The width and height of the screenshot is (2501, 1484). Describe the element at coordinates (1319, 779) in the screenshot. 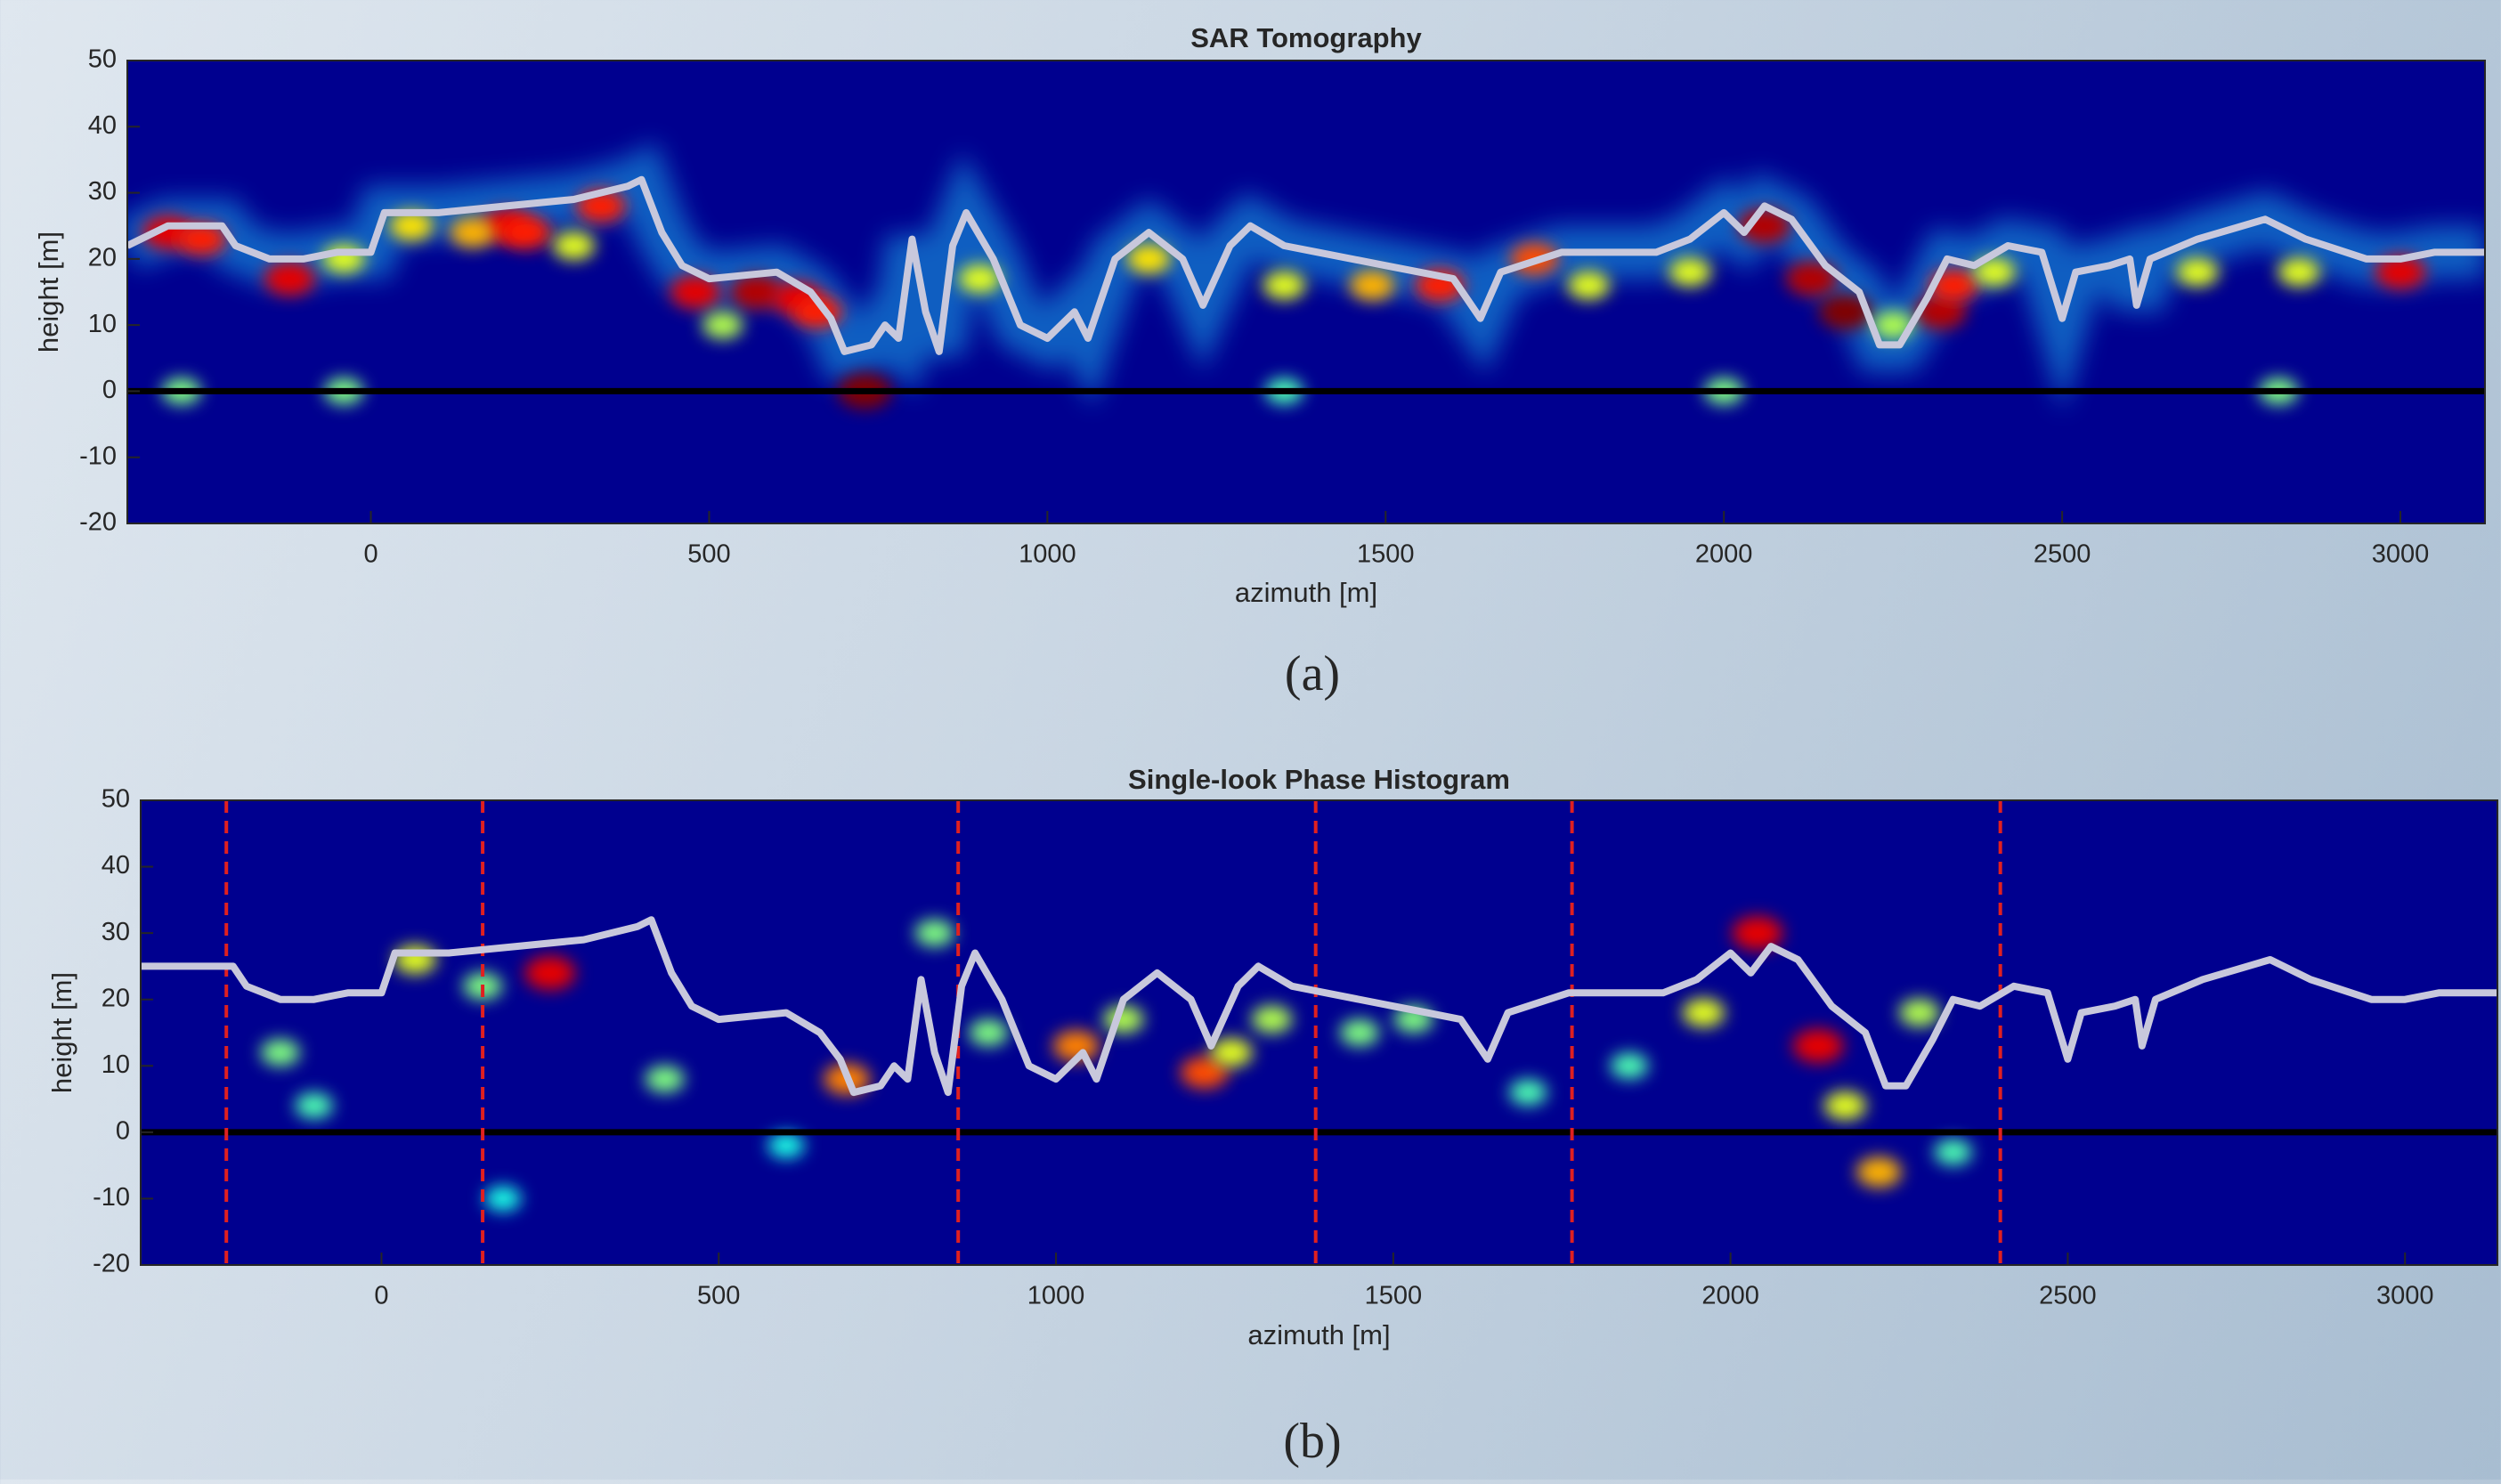

I see `chart-title: Single-look Phase Histogram` at that location.